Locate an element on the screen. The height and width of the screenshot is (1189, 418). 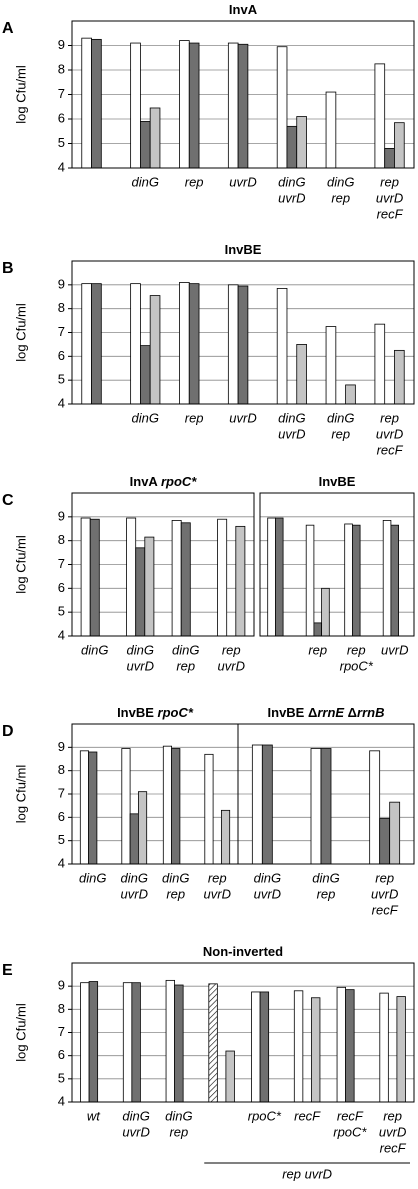
title-part: Δ is located at coordinates (350, 712).